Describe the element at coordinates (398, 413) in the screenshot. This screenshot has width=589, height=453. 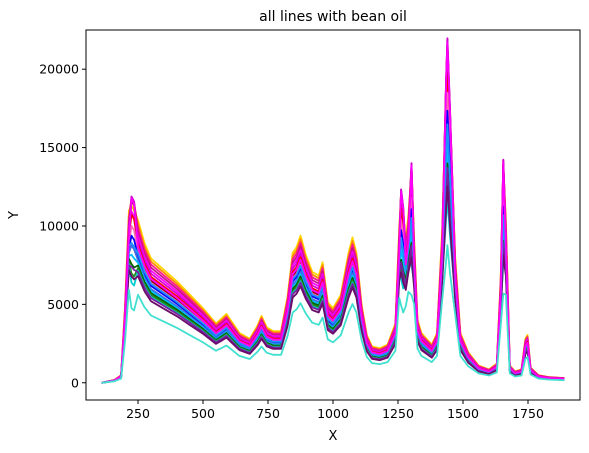
I see `x-tick-label: 1250` at that location.